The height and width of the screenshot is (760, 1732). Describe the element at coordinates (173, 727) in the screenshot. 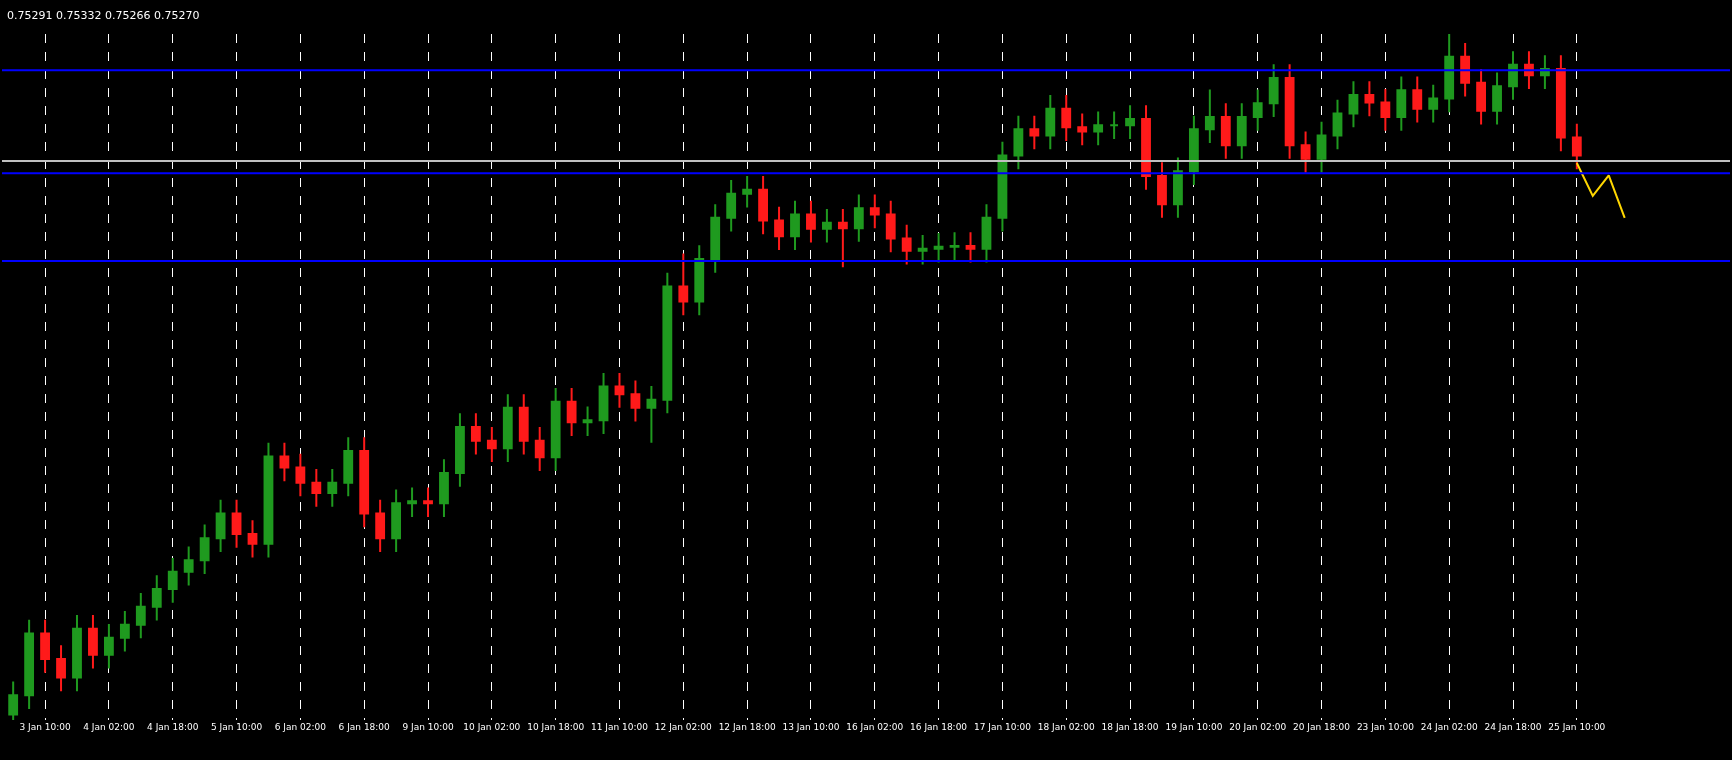

I see `x-tick-label: 4 Jan 18:00` at that location.